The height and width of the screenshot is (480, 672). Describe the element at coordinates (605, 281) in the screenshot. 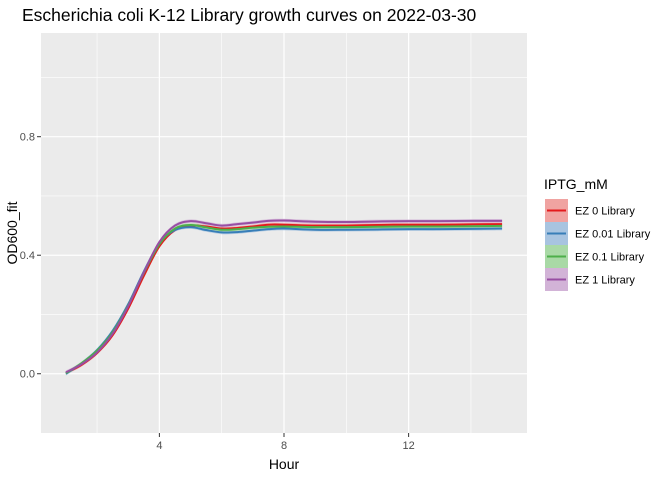

I see `legend-label: EZ 1 Library` at that location.